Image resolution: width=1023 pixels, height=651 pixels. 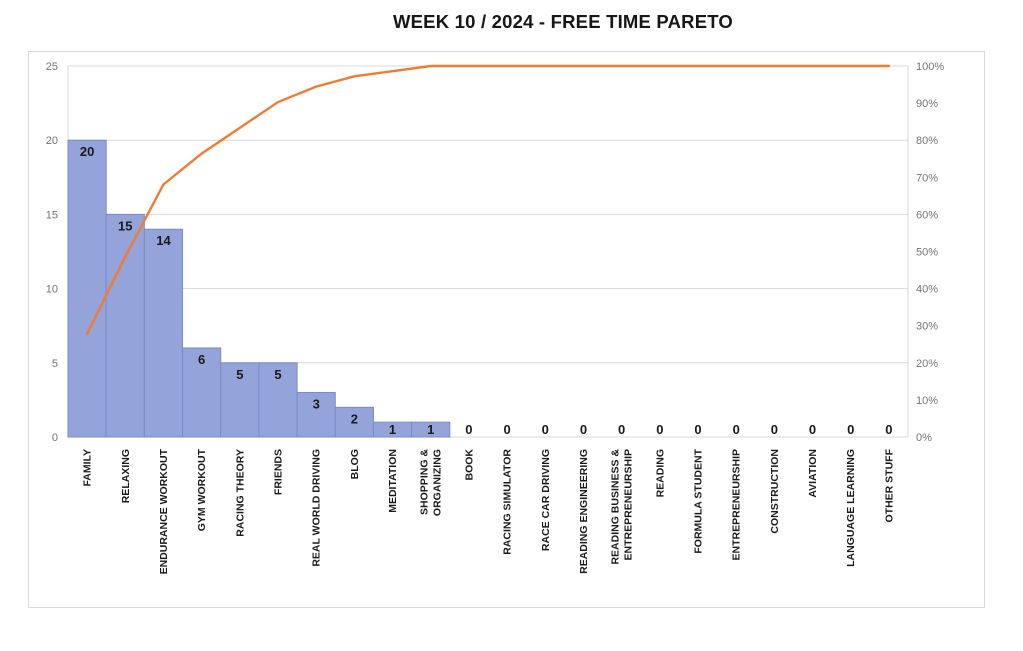 I want to click on category-label: READING, so click(x=660, y=473).